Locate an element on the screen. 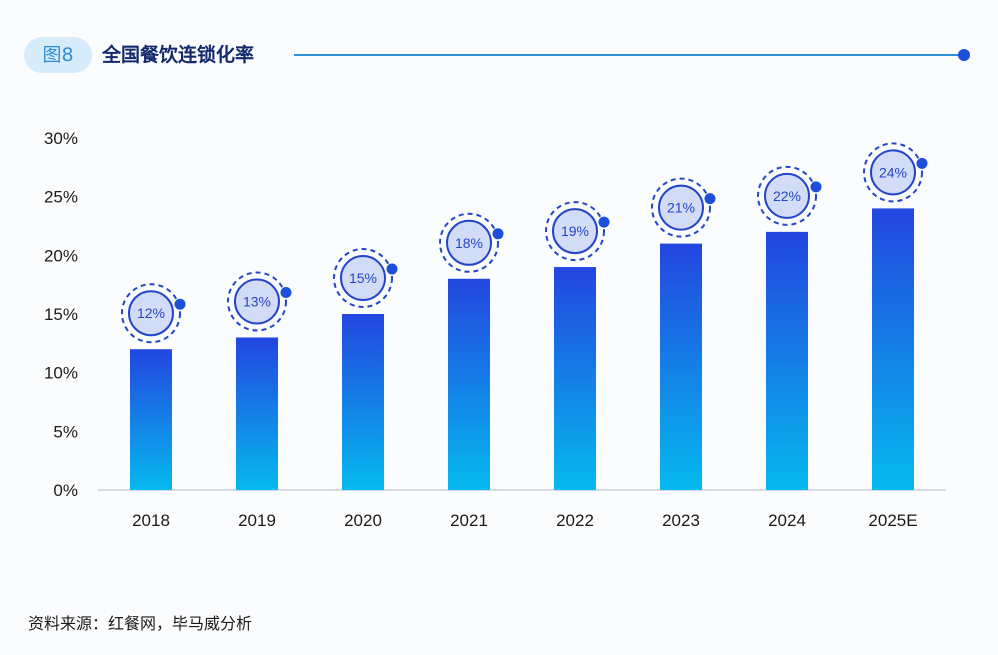 Image resolution: width=998 pixels, height=655 pixels. y-tick-label: 10% is located at coordinates (61, 373).